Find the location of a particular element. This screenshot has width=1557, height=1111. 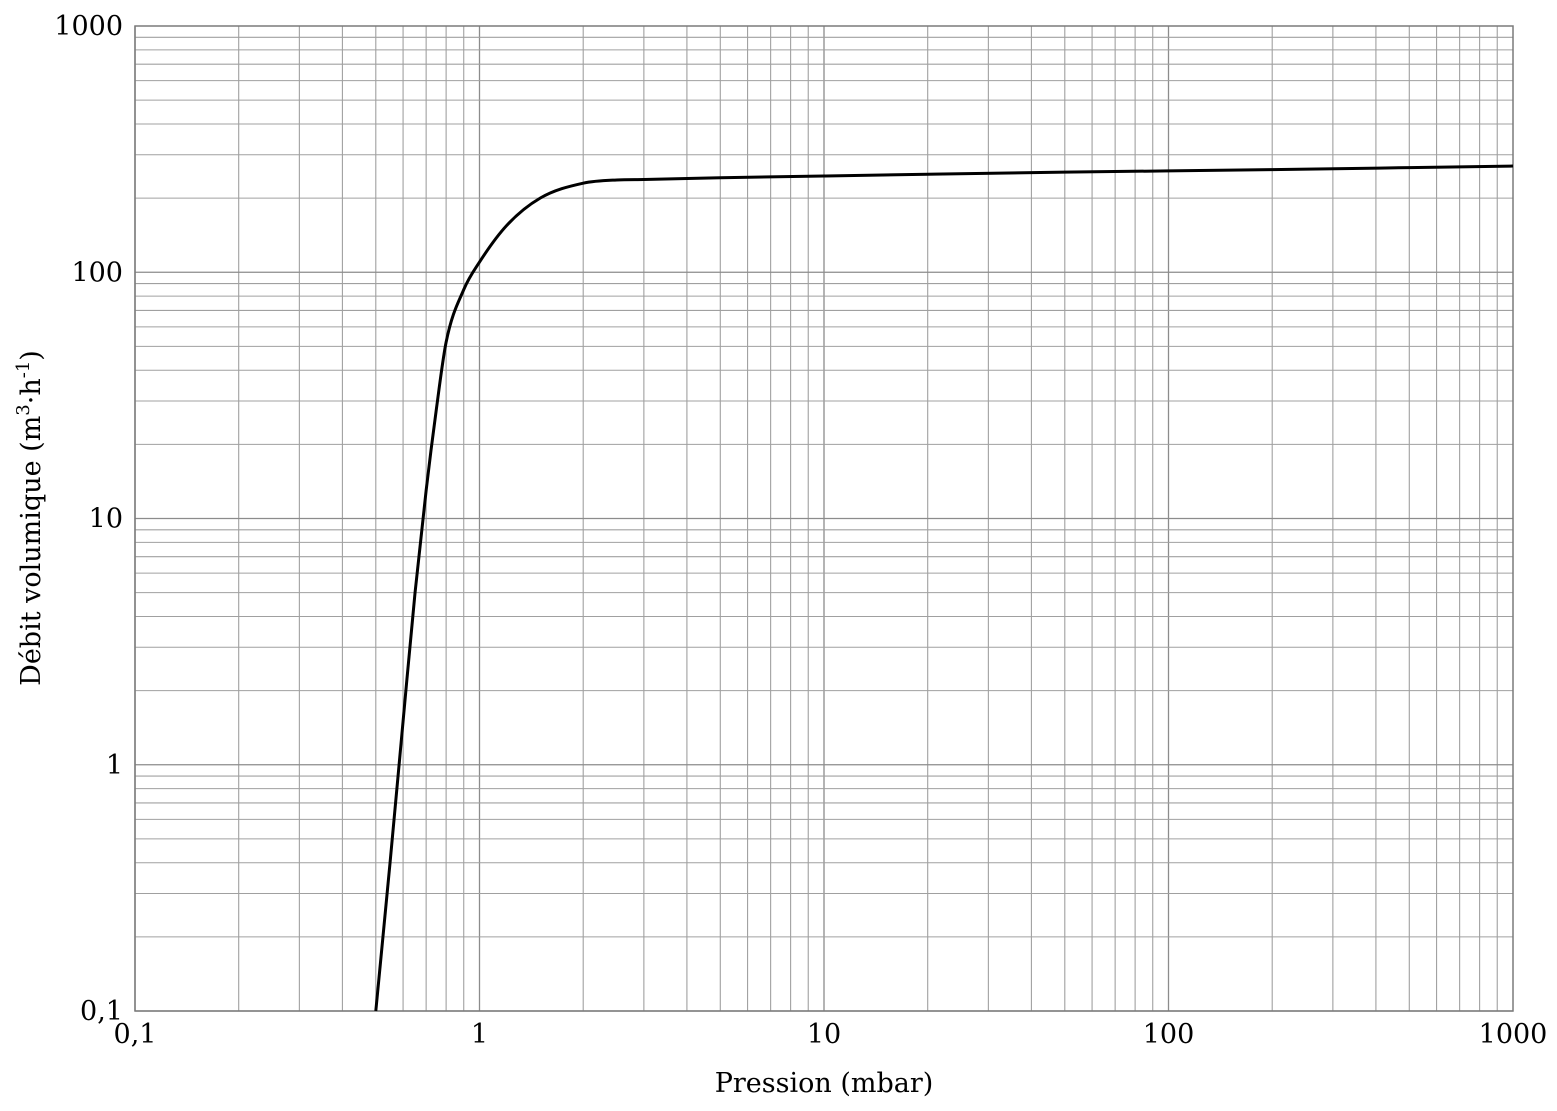

x-tick-labels: 0,1 1 10 100 1000 is located at coordinates (831, 1034).